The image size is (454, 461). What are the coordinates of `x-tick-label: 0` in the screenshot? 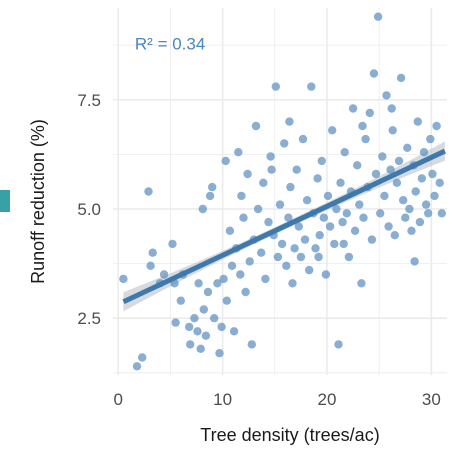 It's located at (117, 399).